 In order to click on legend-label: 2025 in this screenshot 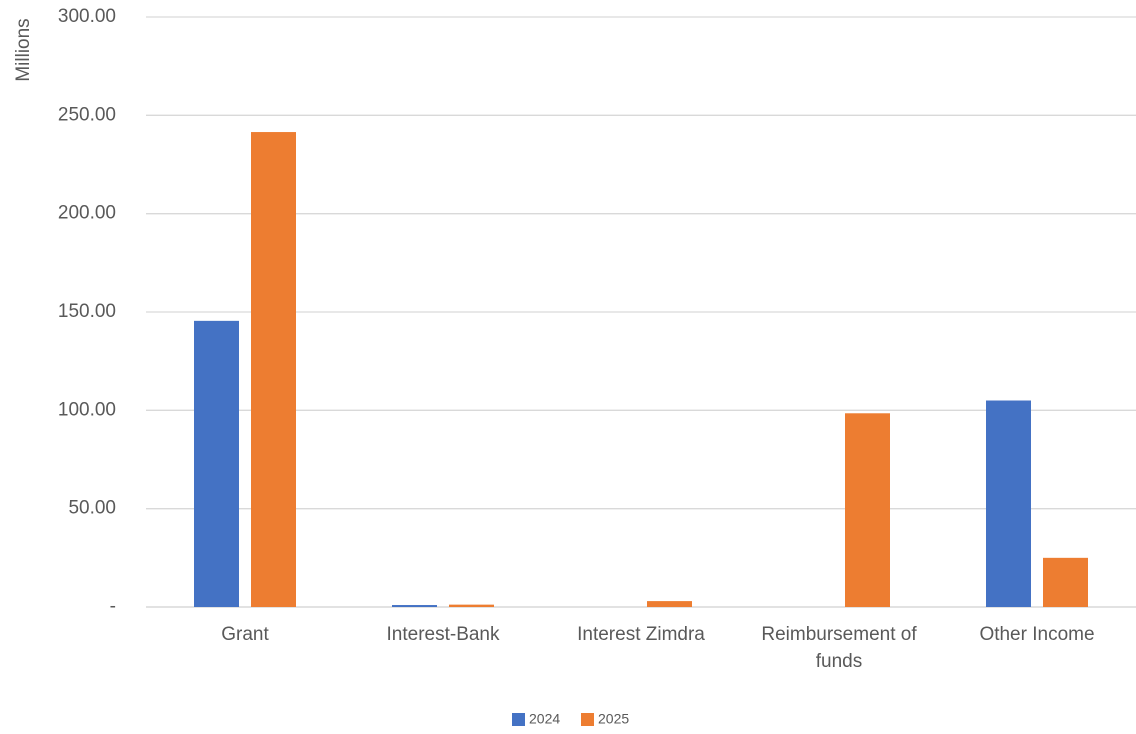, I will do `click(613, 719)`.